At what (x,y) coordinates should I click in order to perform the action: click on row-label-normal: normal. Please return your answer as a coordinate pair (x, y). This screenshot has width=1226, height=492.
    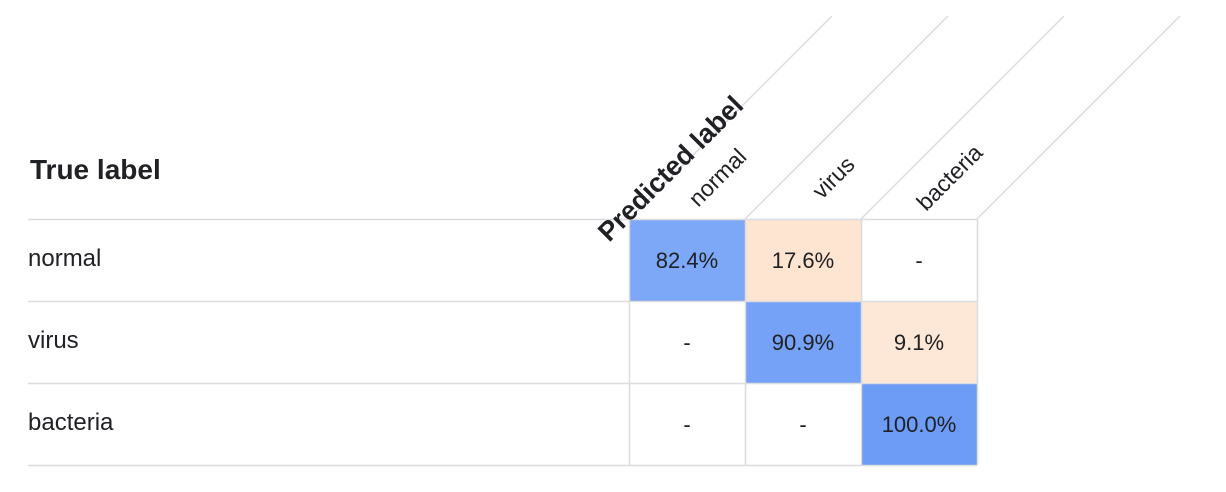
    Looking at the image, I should click on (65, 258).